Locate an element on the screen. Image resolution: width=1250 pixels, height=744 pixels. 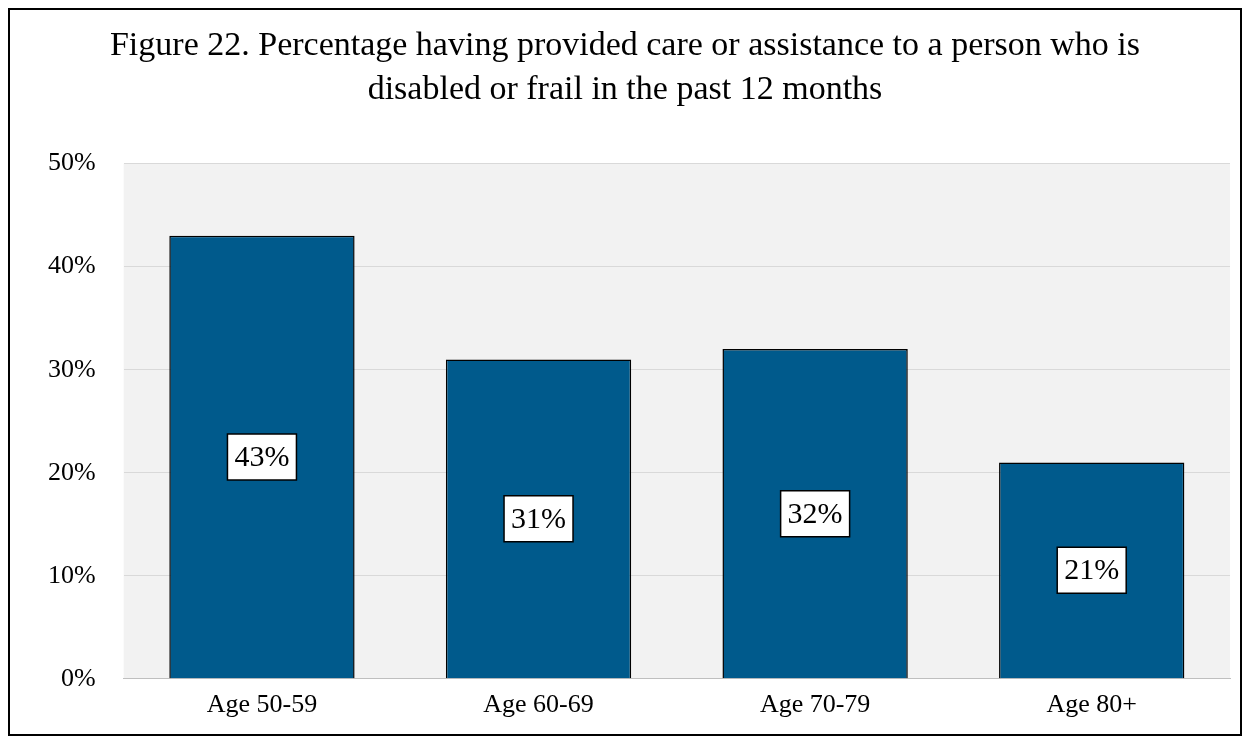
data-label: 31% is located at coordinates (539, 517).